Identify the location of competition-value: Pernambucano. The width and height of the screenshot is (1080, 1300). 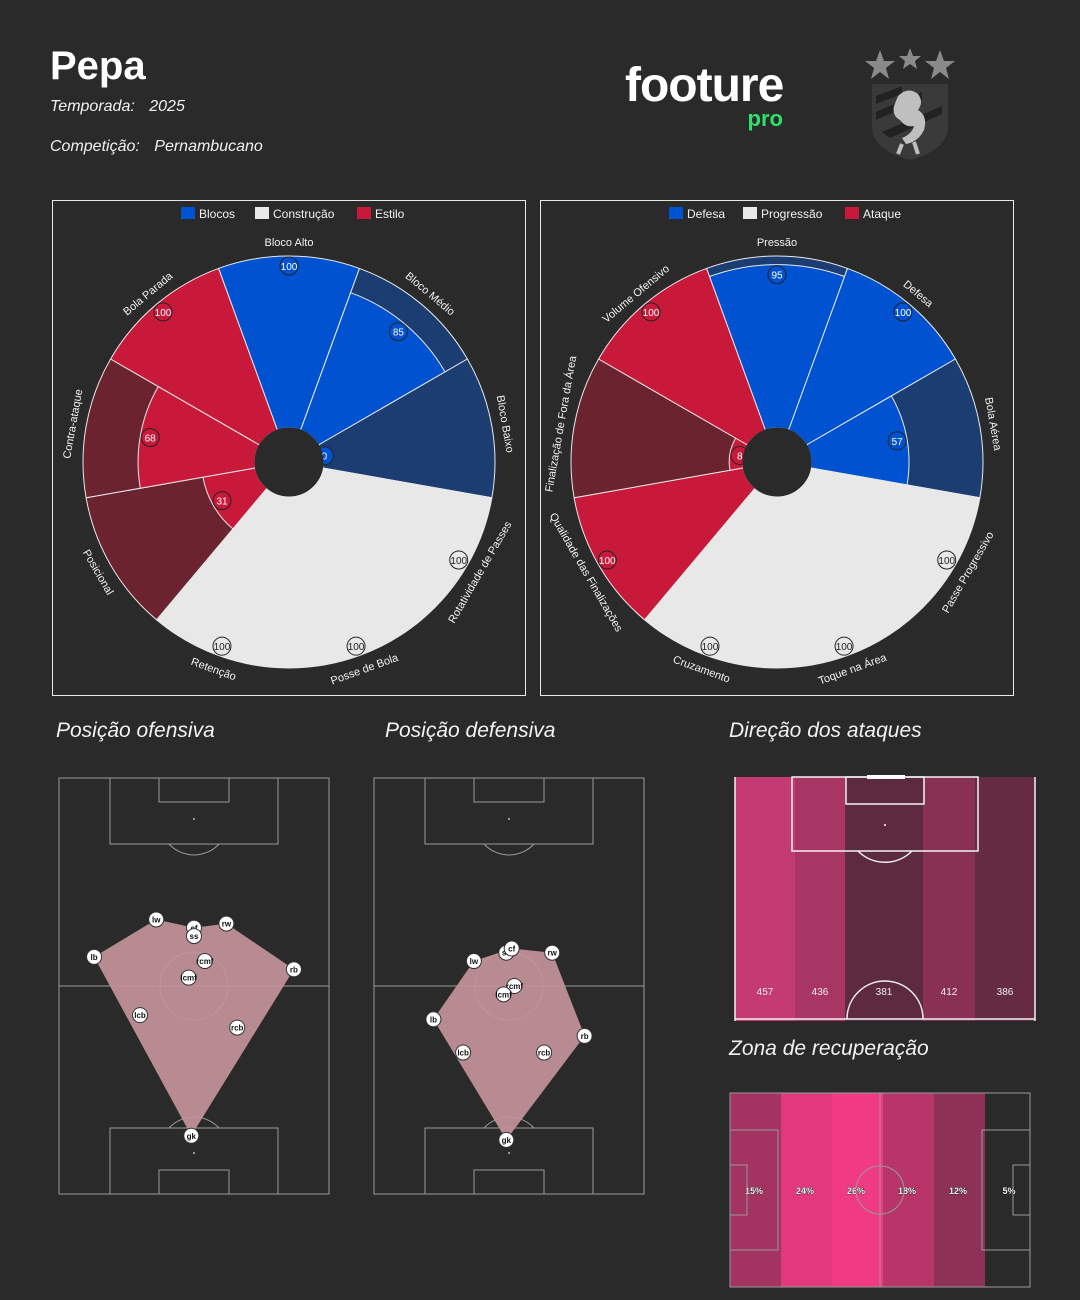
(208, 146).